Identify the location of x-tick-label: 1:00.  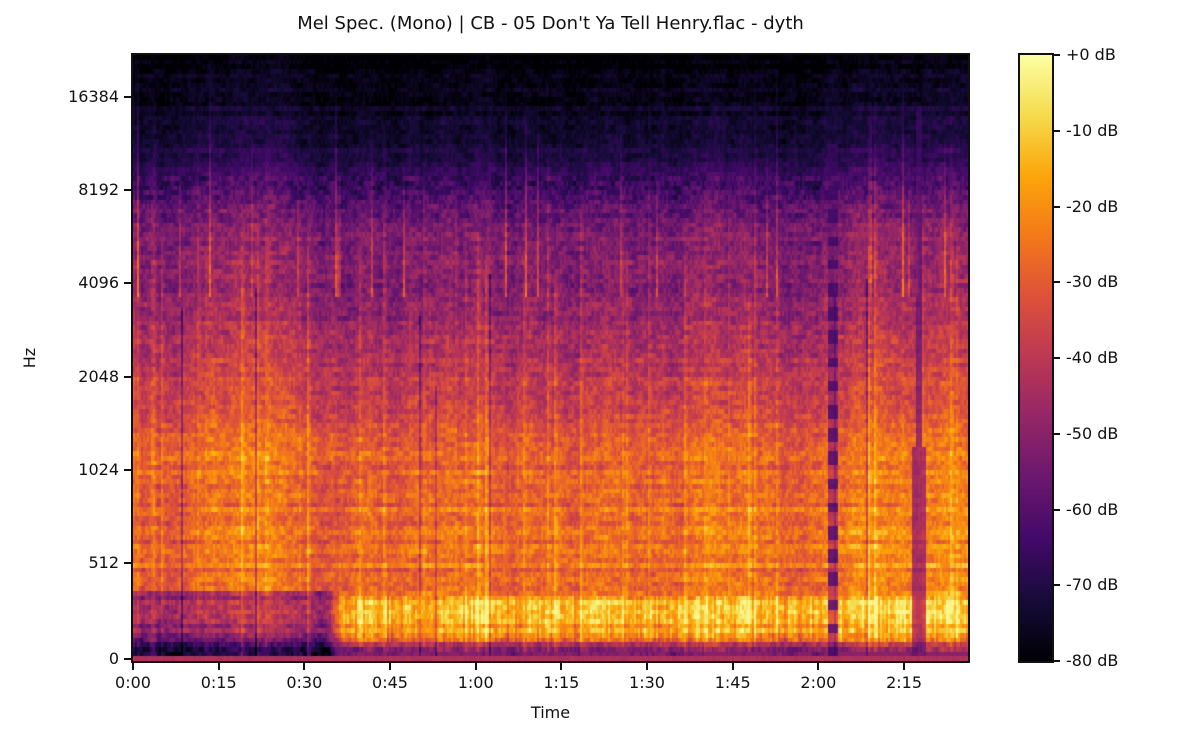
(475, 682).